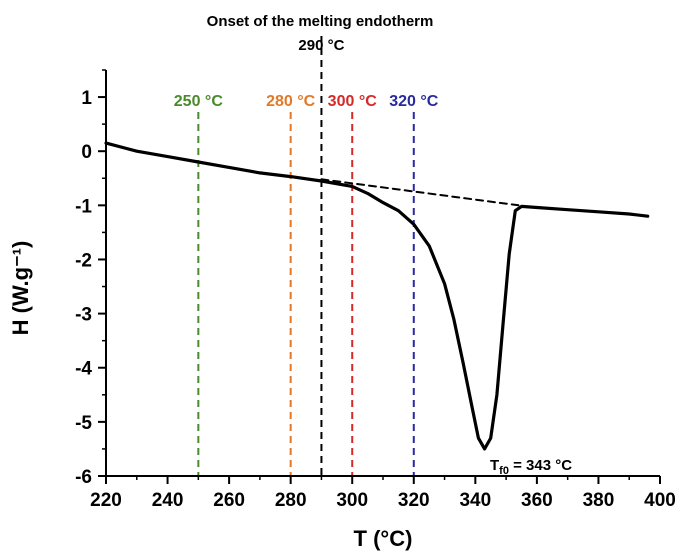  Describe the element at coordinates (353, 101) in the screenshot. I see `marker-label-300: 300 °C` at that location.